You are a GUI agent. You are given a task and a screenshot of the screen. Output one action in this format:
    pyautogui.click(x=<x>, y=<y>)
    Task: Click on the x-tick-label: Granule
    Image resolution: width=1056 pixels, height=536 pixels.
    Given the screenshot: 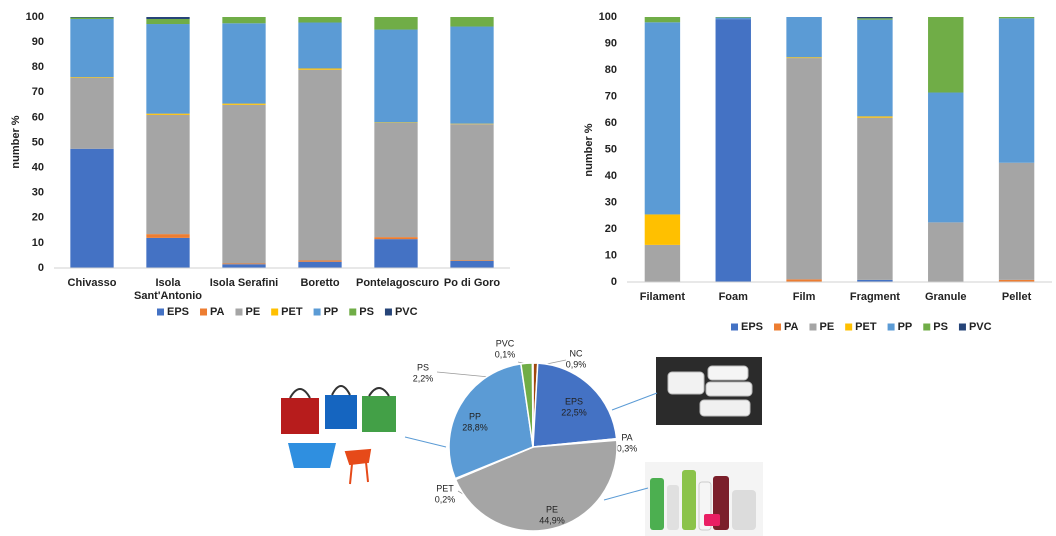 What is the action you would take?
    pyautogui.click(x=945, y=297)
    